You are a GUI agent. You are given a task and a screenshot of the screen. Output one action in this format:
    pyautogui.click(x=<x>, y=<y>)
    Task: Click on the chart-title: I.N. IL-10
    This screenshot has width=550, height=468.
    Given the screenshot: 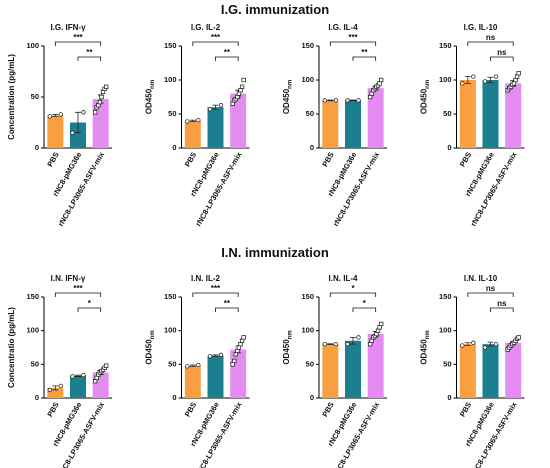 What is the action you would take?
    pyautogui.click(x=481, y=278)
    